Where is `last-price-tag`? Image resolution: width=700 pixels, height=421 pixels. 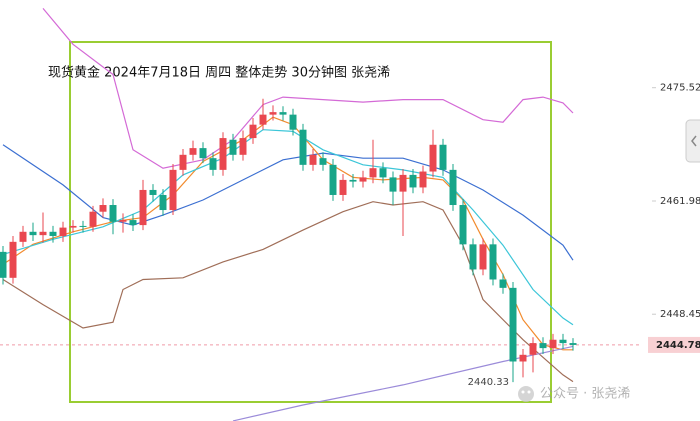 last-price-tag is located at coordinates (674, 344).